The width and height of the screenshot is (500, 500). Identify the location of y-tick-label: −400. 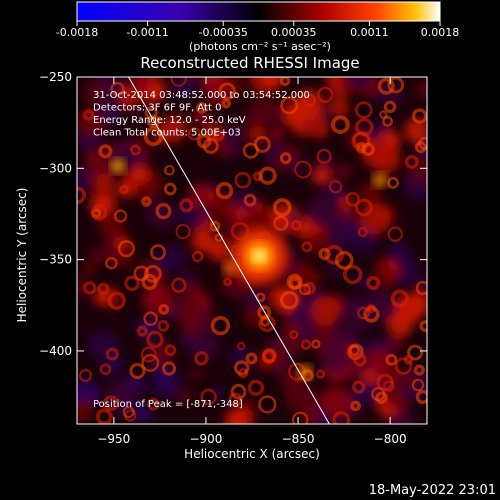
(55, 351).